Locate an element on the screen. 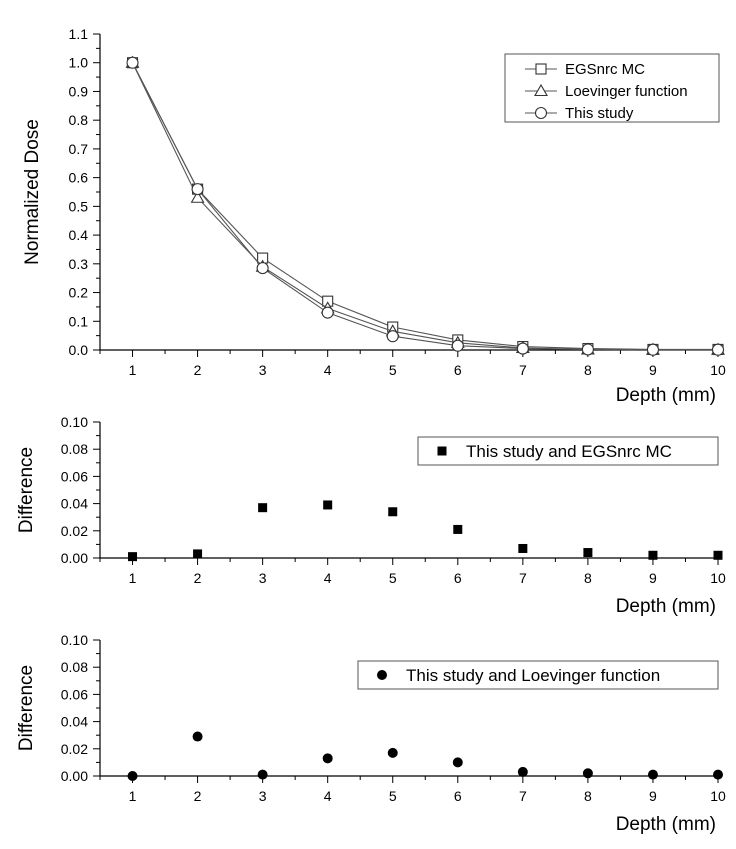 This screenshot has height=849, width=736. y-tick-label: 0.7 is located at coordinates (79, 149).